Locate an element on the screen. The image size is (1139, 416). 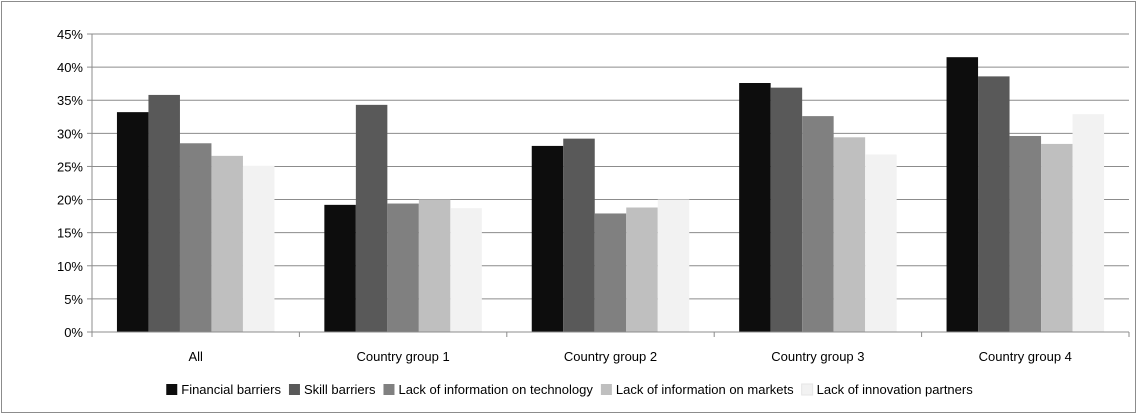
legend-label: Financial barriers is located at coordinates (231, 389).